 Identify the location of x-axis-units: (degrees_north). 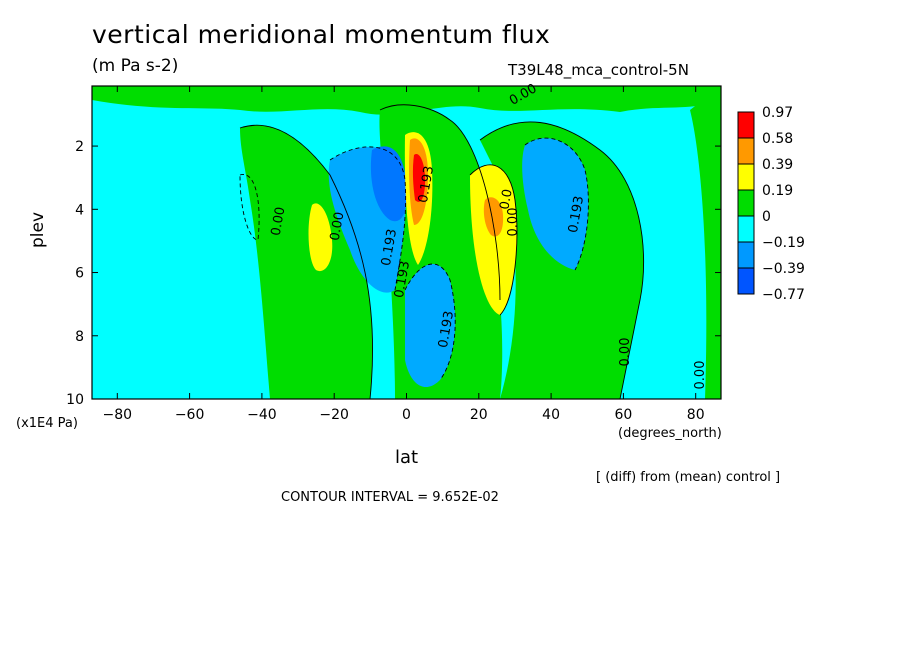
(670, 433).